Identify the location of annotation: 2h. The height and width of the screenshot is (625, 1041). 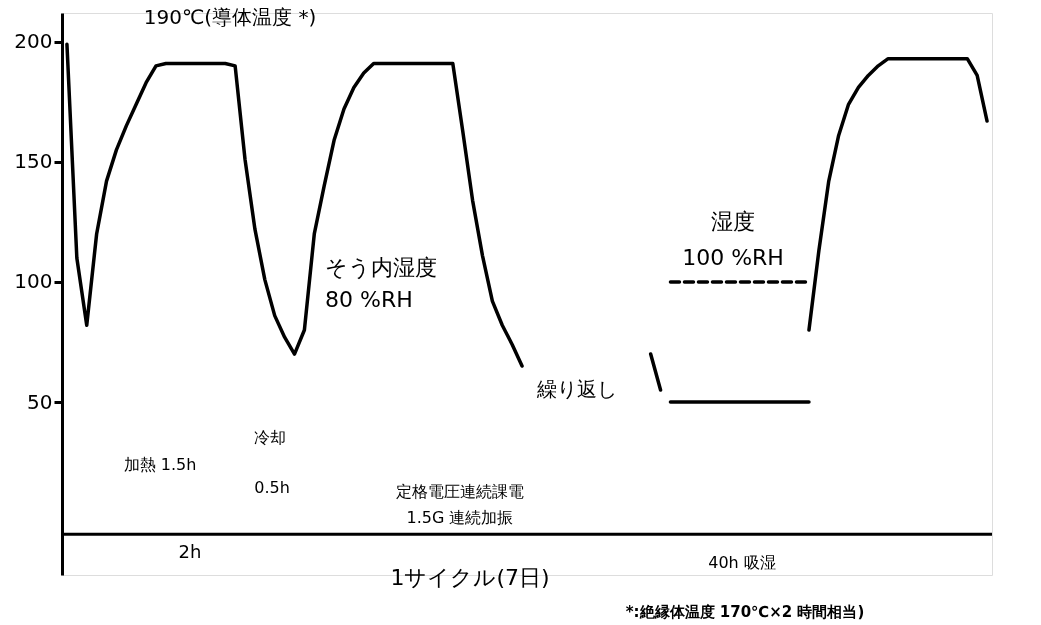
(190, 551).